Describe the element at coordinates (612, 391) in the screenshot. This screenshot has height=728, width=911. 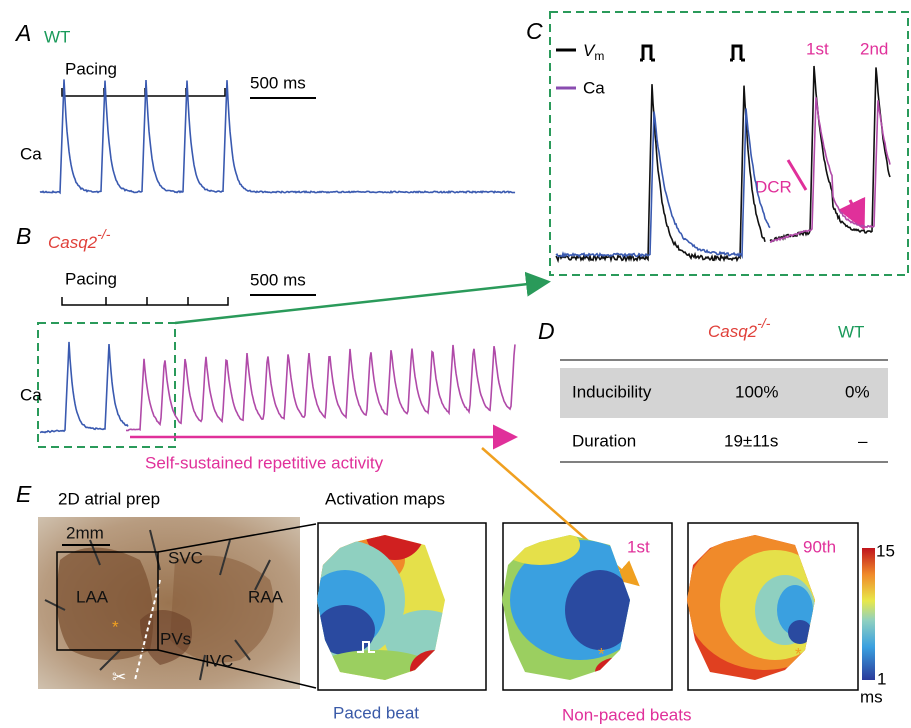
I see `cell: Inducibility` at that location.